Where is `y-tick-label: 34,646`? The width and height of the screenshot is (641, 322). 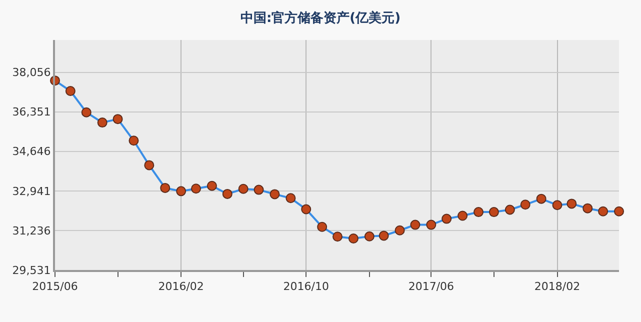
y-tick-label: 34,646 is located at coordinates (31, 151).